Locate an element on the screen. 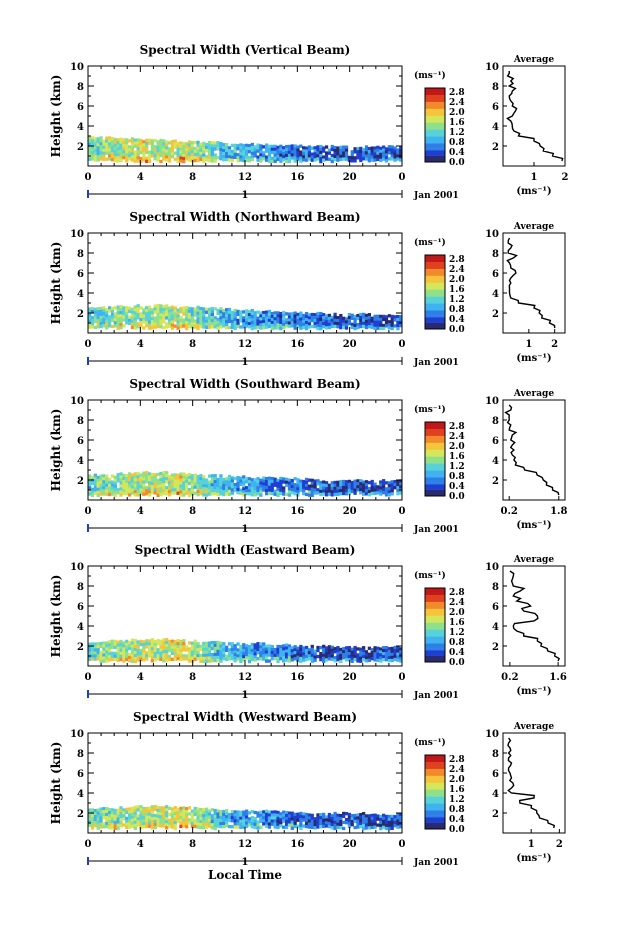  profile-x-label: (ms⁻¹) is located at coordinates (533, 358).